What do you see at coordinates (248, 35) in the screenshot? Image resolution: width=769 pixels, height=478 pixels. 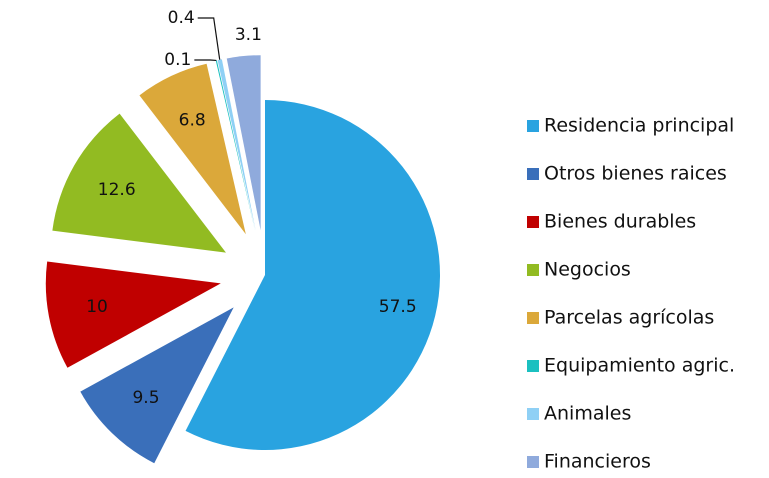 I see `data-label: 3.1` at bounding box center [248, 35].